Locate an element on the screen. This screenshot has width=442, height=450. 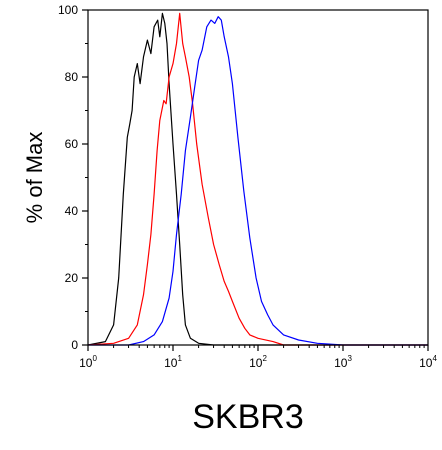
x-tick-label: 10⁴ is located at coordinates (428, 362).